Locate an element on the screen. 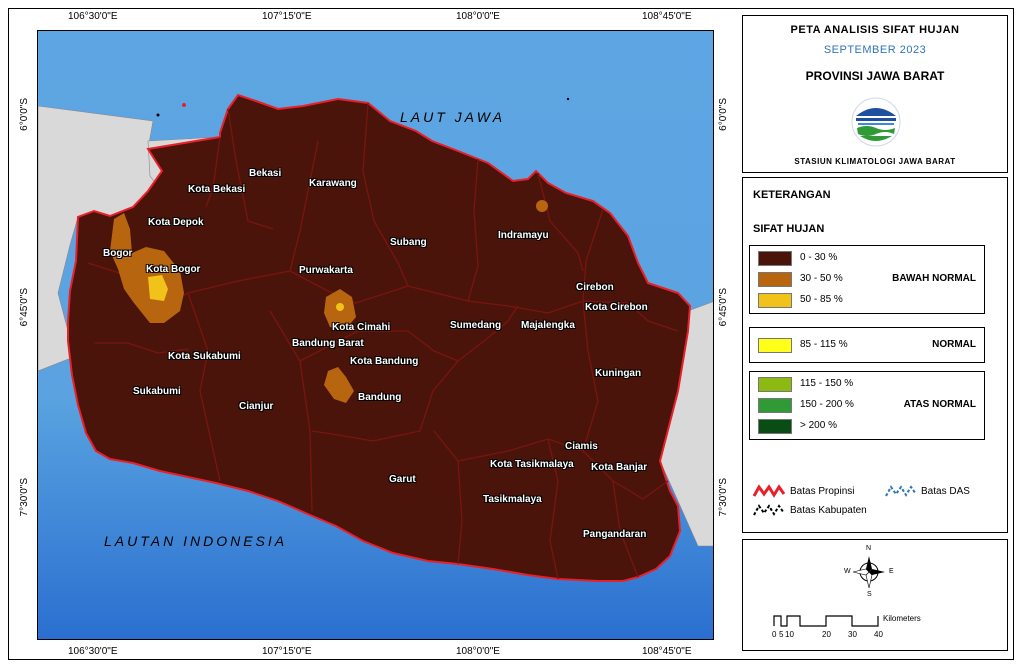 The height and width of the screenshot is (668, 1024). label-30-50: 30 - 50 % is located at coordinates (821, 278).